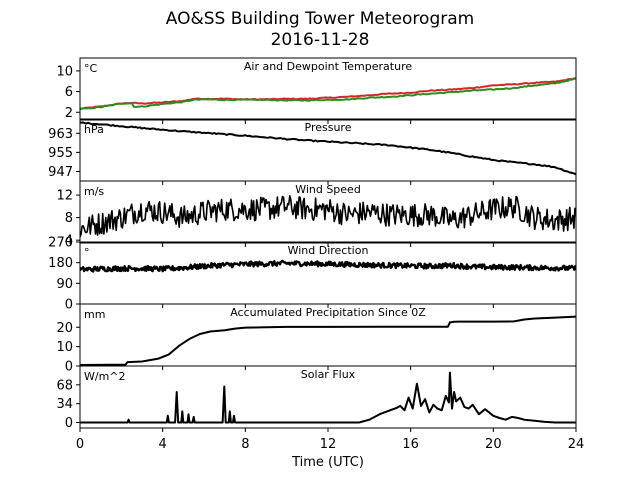 Image resolution: width=640 pixels, height=480 pixels. What do you see at coordinates (69, 423) in the screenshot?
I see `y-tick-label-6-1: 0` at bounding box center [69, 423].